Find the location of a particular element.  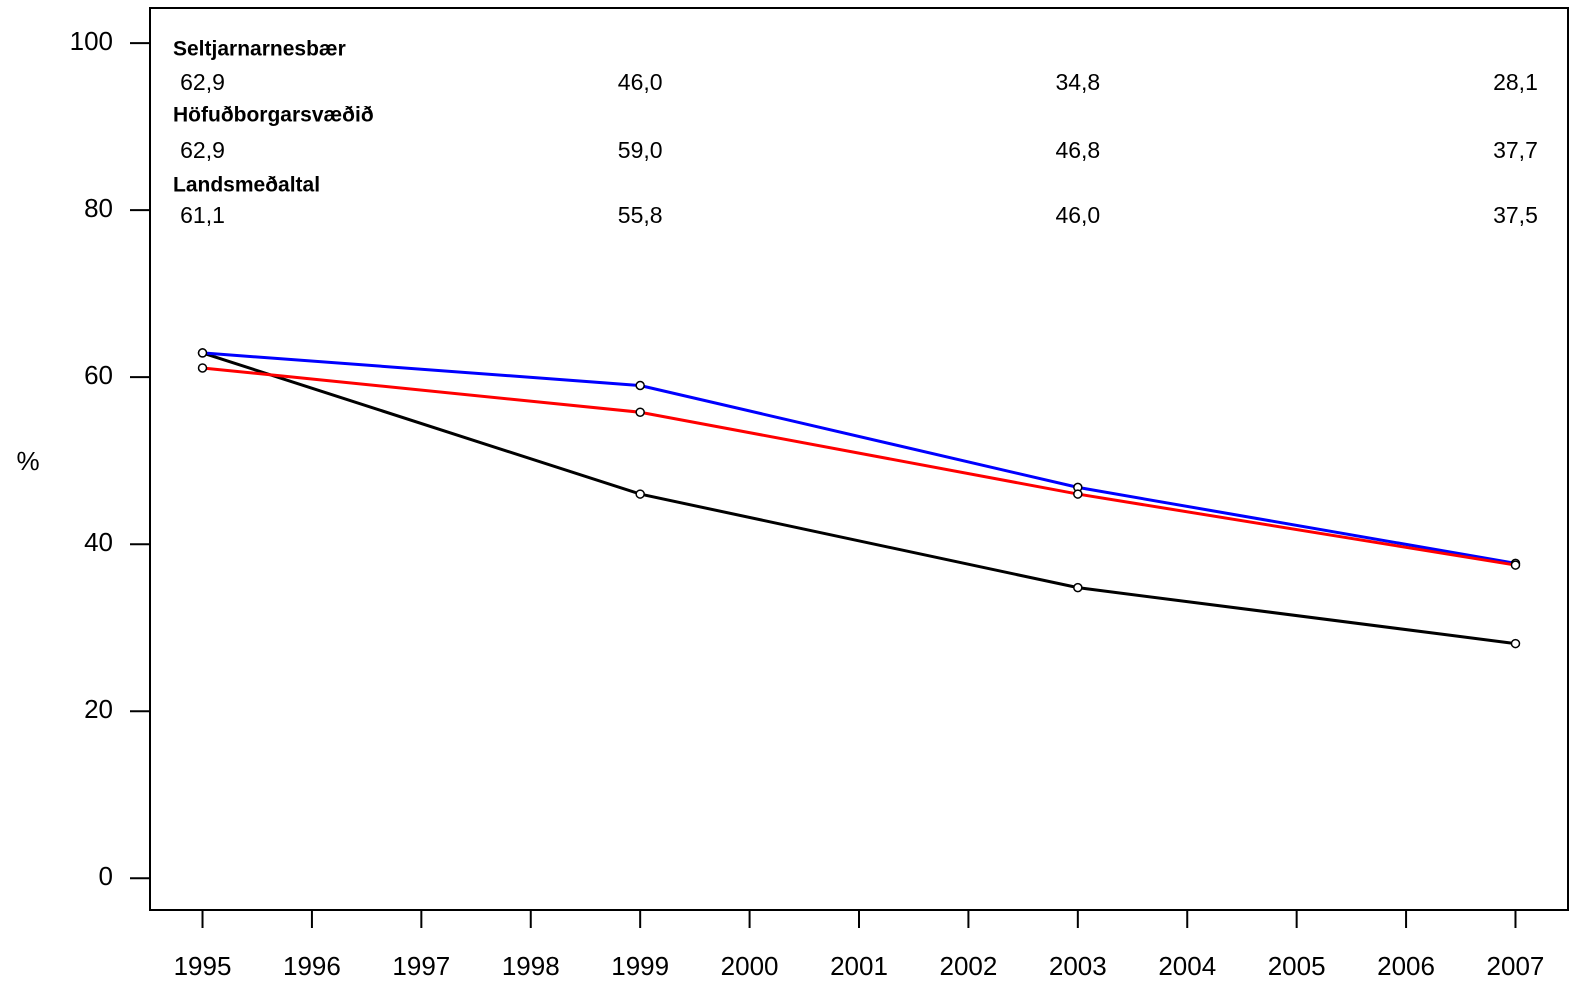

x-tick-label: 2001 is located at coordinates (859, 966).